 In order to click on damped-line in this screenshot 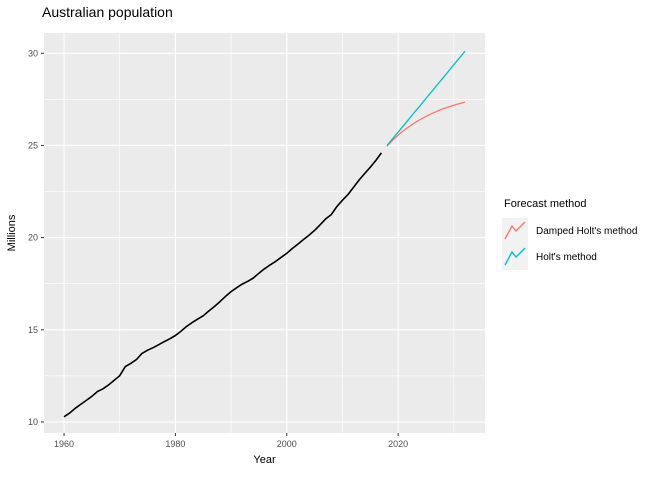, I will do `click(426, 124)`.